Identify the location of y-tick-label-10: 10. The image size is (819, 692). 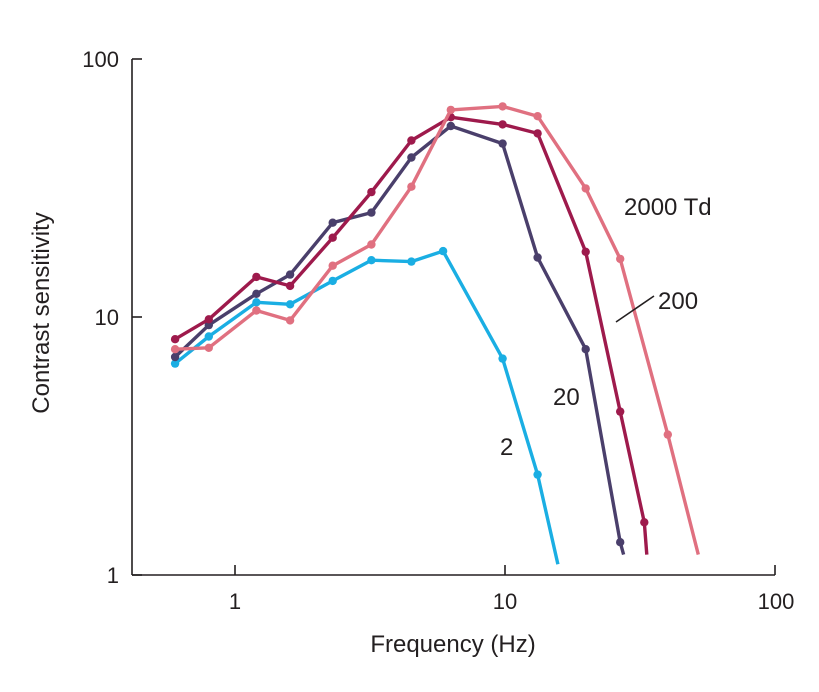
(107, 317).